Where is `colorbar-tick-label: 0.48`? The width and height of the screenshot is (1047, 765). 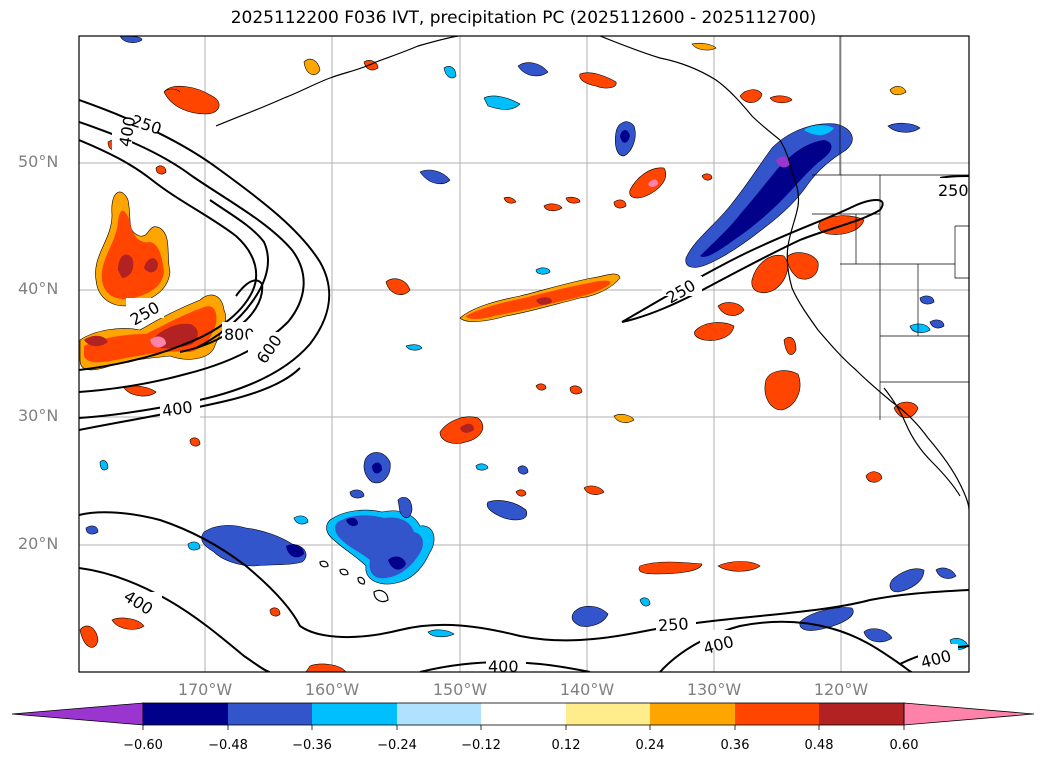
colorbar-tick-label: 0.48 is located at coordinates (819, 745).